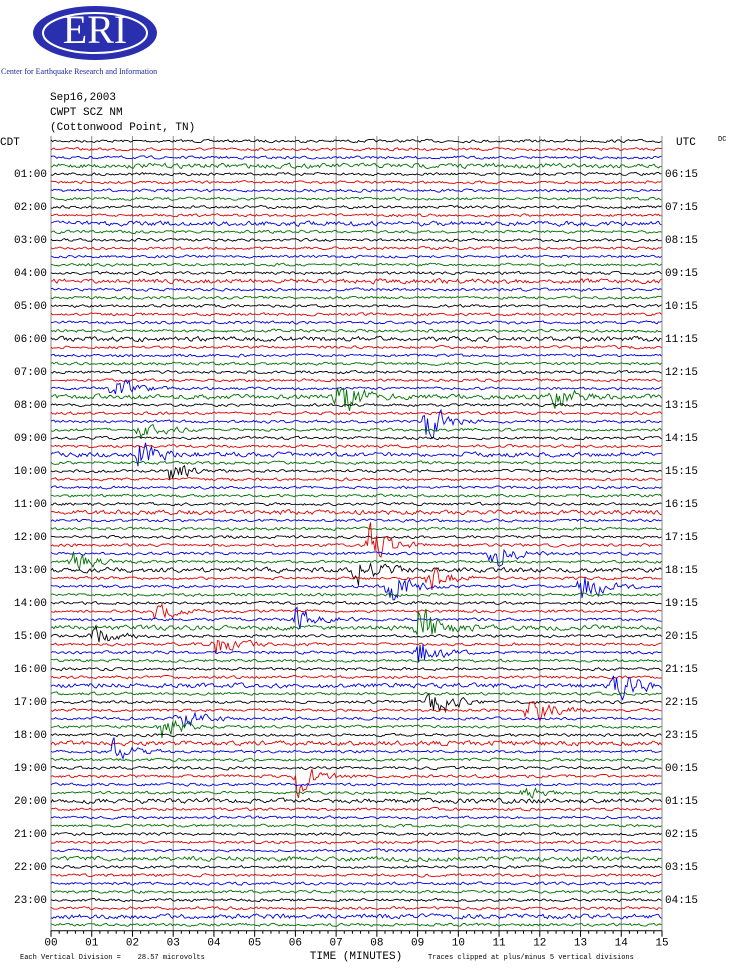  Describe the element at coordinates (681, 571) in the screenshot. I see `right-hour-label: 18:15` at that location.